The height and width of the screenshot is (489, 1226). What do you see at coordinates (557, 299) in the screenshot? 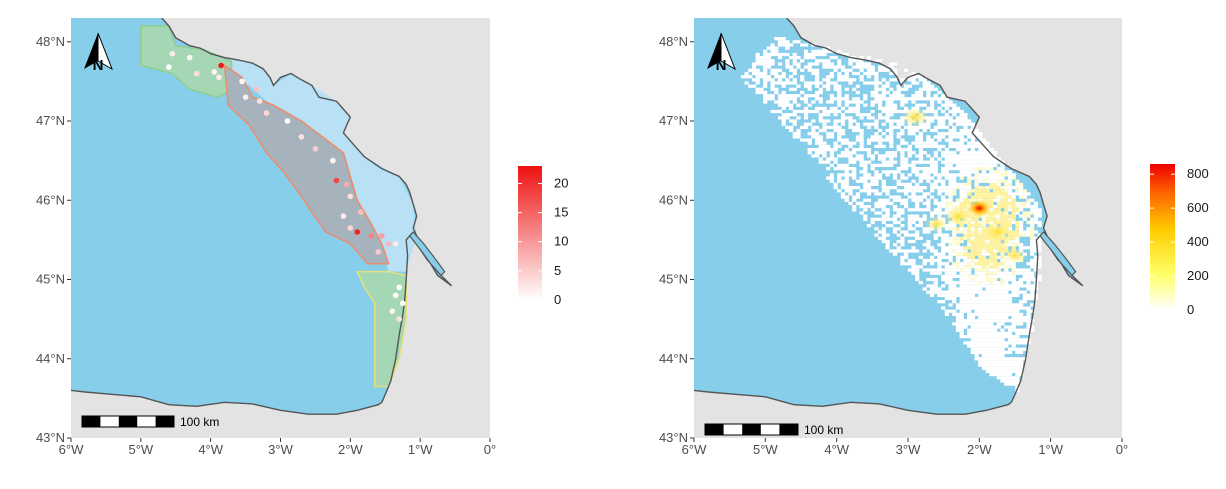
I see `legend-tick-label: 0` at bounding box center [557, 299].